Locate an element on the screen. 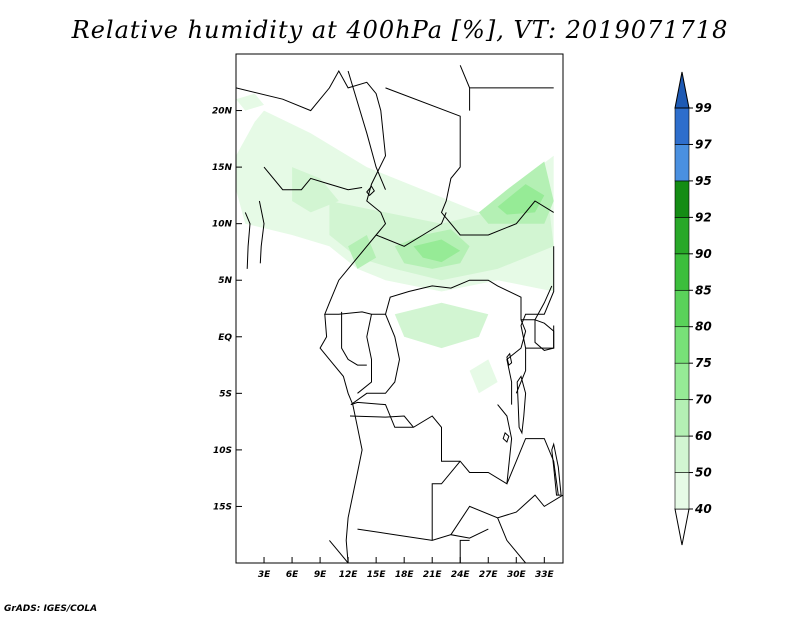 This screenshot has width=800, height=618. lat-tick-label: 10S is located at coordinates (222, 451).